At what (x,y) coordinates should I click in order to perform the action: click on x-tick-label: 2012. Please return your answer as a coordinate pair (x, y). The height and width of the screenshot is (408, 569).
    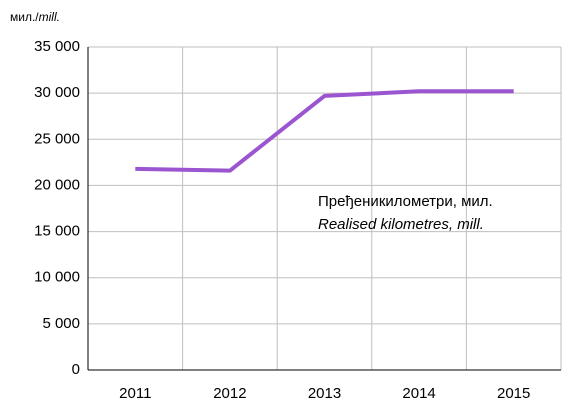
    Looking at the image, I should click on (229, 393).